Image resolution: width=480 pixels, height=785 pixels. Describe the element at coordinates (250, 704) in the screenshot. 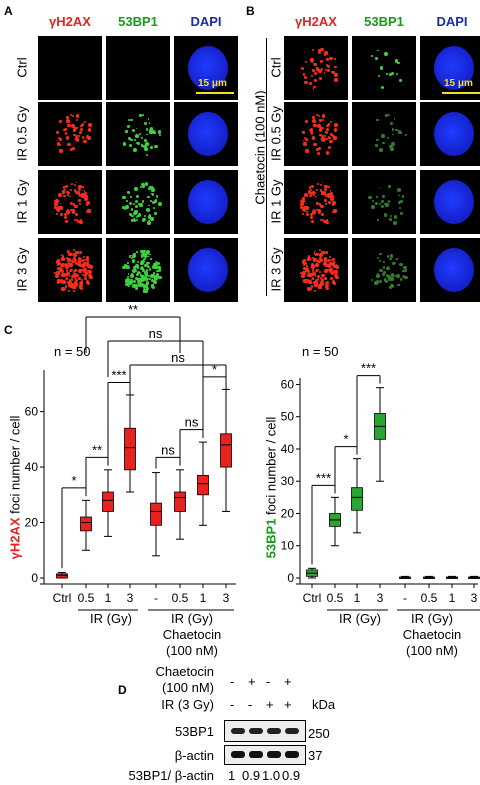

I see `ir-sign: -` at that location.